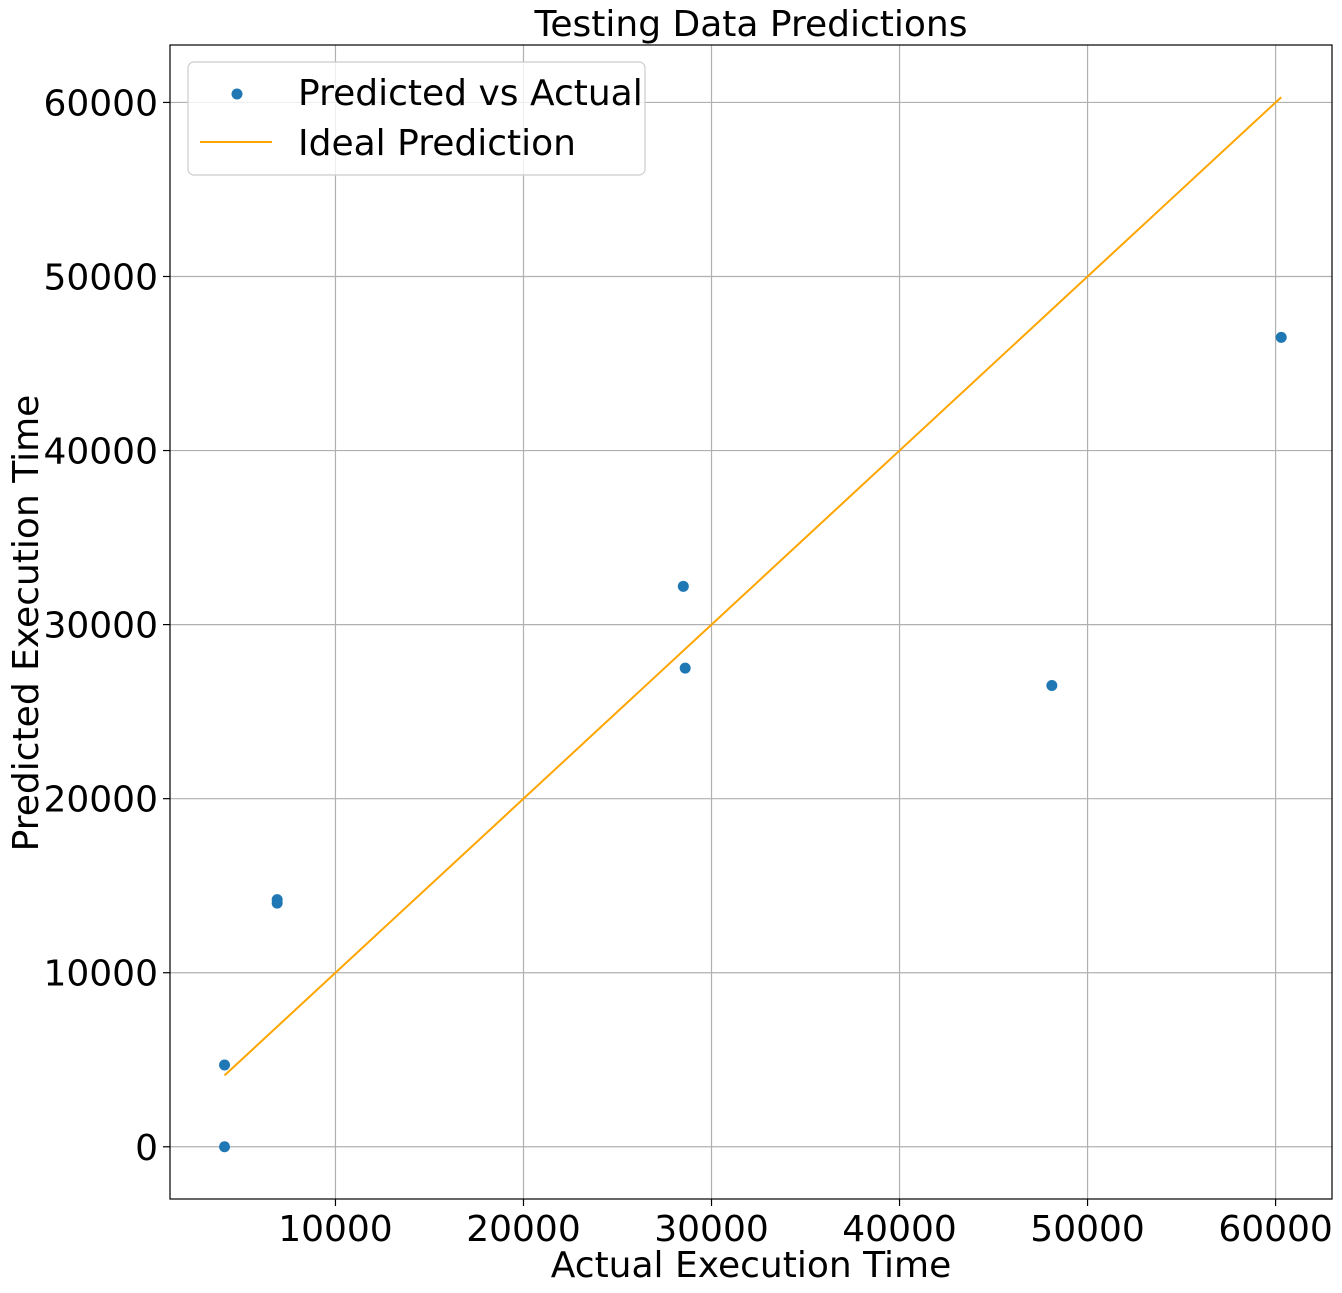 This screenshot has width=1342, height=1293. Describe the element at coordinates (751, 1265) in the screenshot. I see `x-axis-label: Actual Execution Time` at that location.